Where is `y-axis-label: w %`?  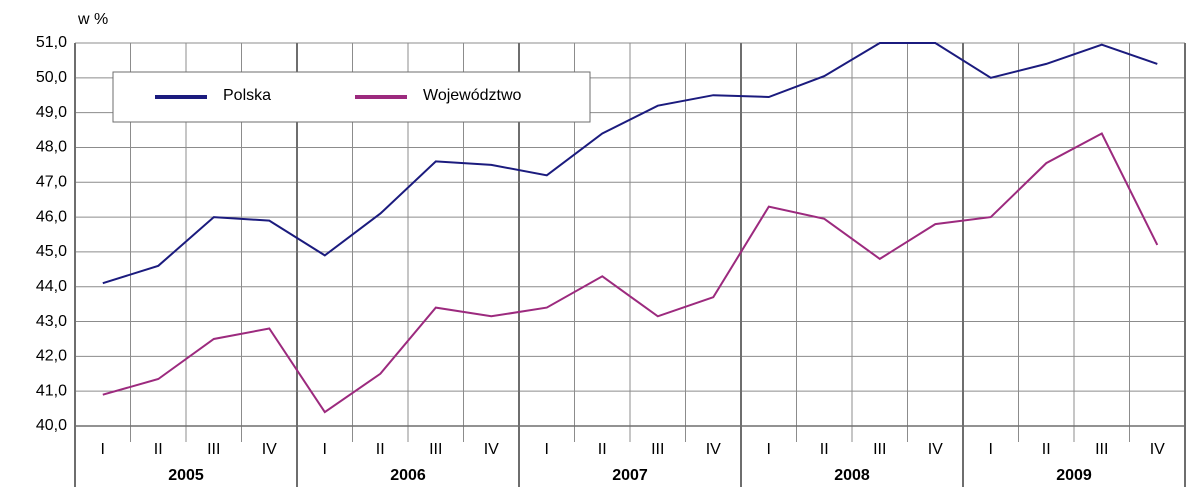
y-axis-label: w % is located at coordinates (92, 19).